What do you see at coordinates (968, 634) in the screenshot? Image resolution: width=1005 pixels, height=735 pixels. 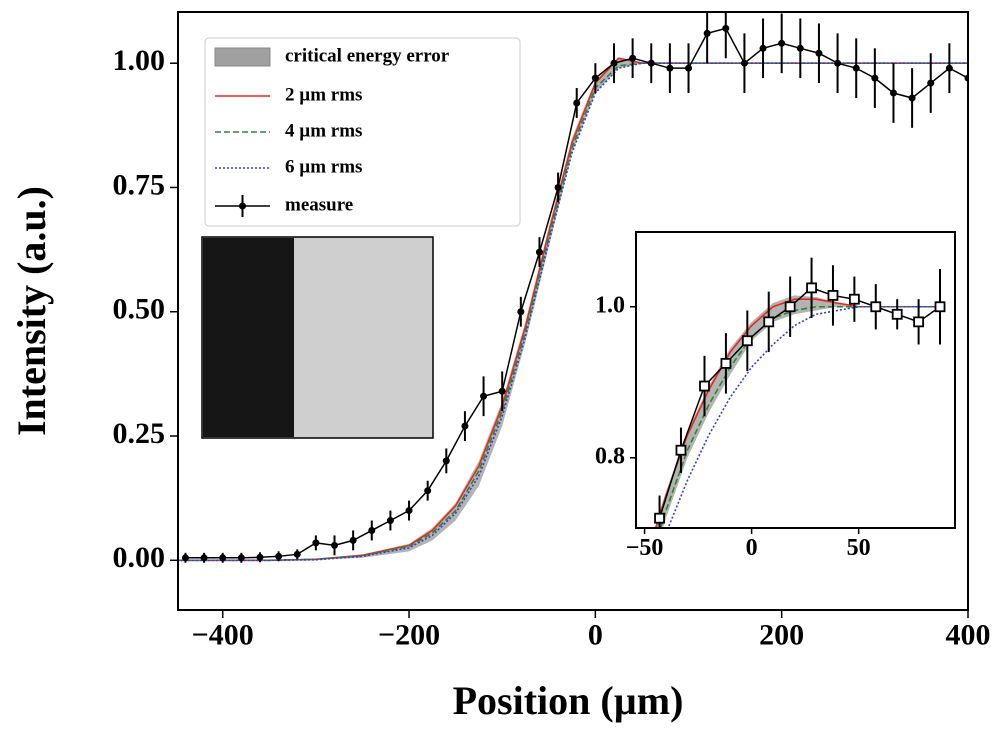 I see `x-tick-label: 400` at bounding box center [968, 634].